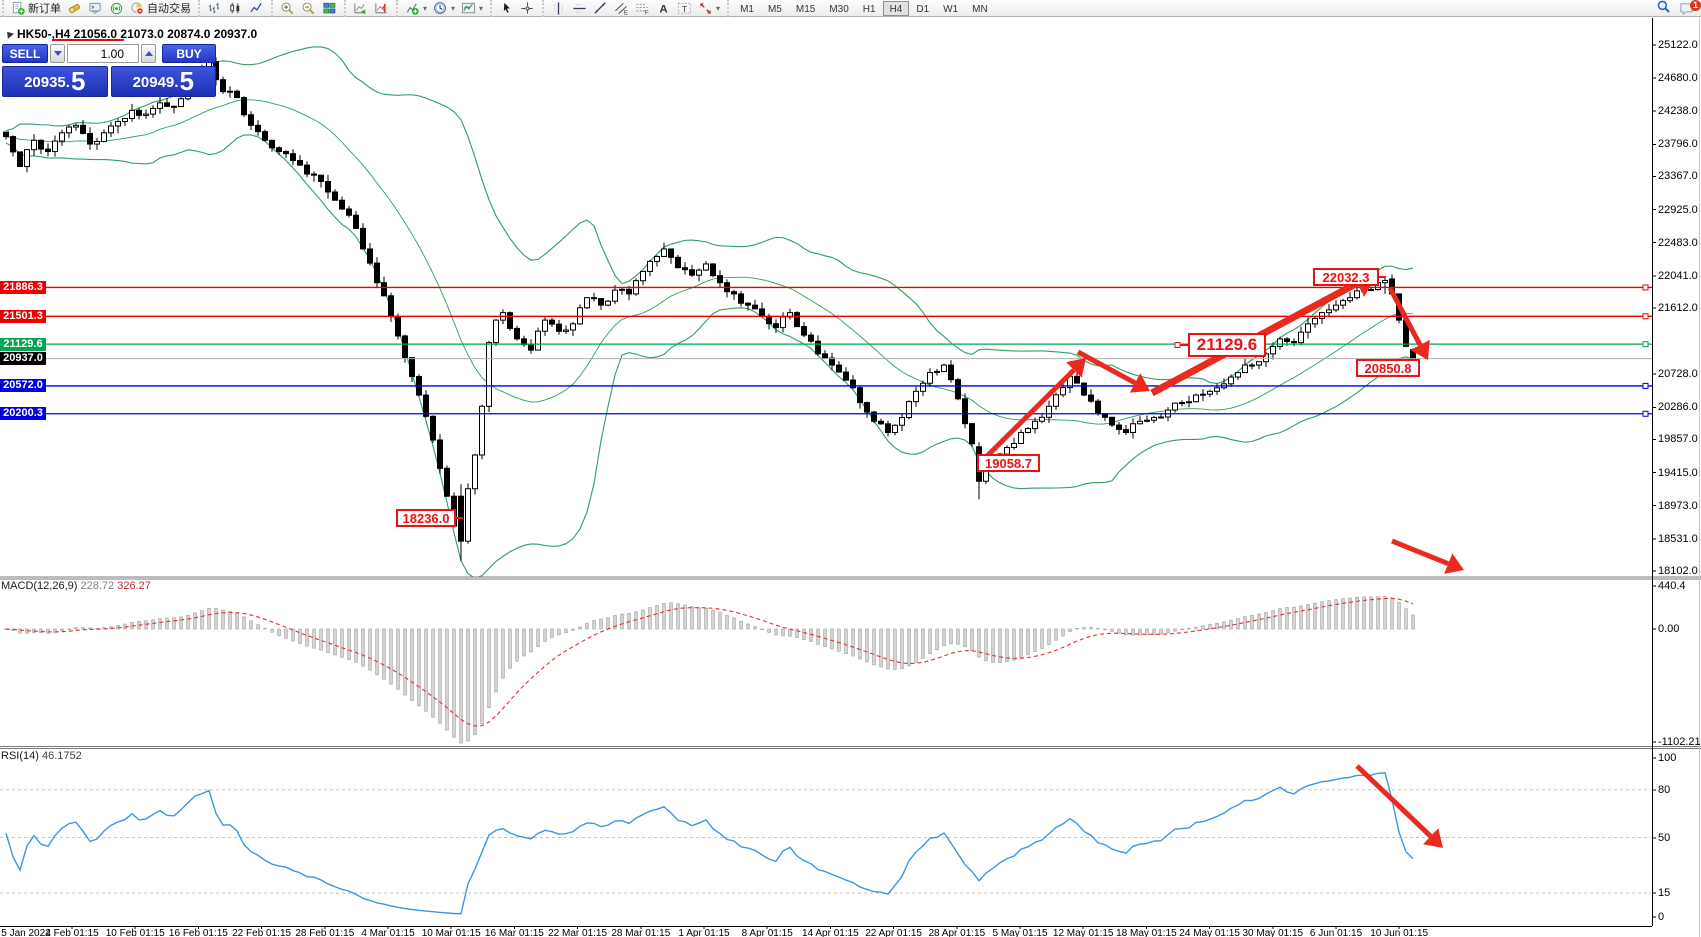 The height and width of the screenshot is (937, 1701). I want to click on timeframe-m1-button: M1, so click(747, 9).